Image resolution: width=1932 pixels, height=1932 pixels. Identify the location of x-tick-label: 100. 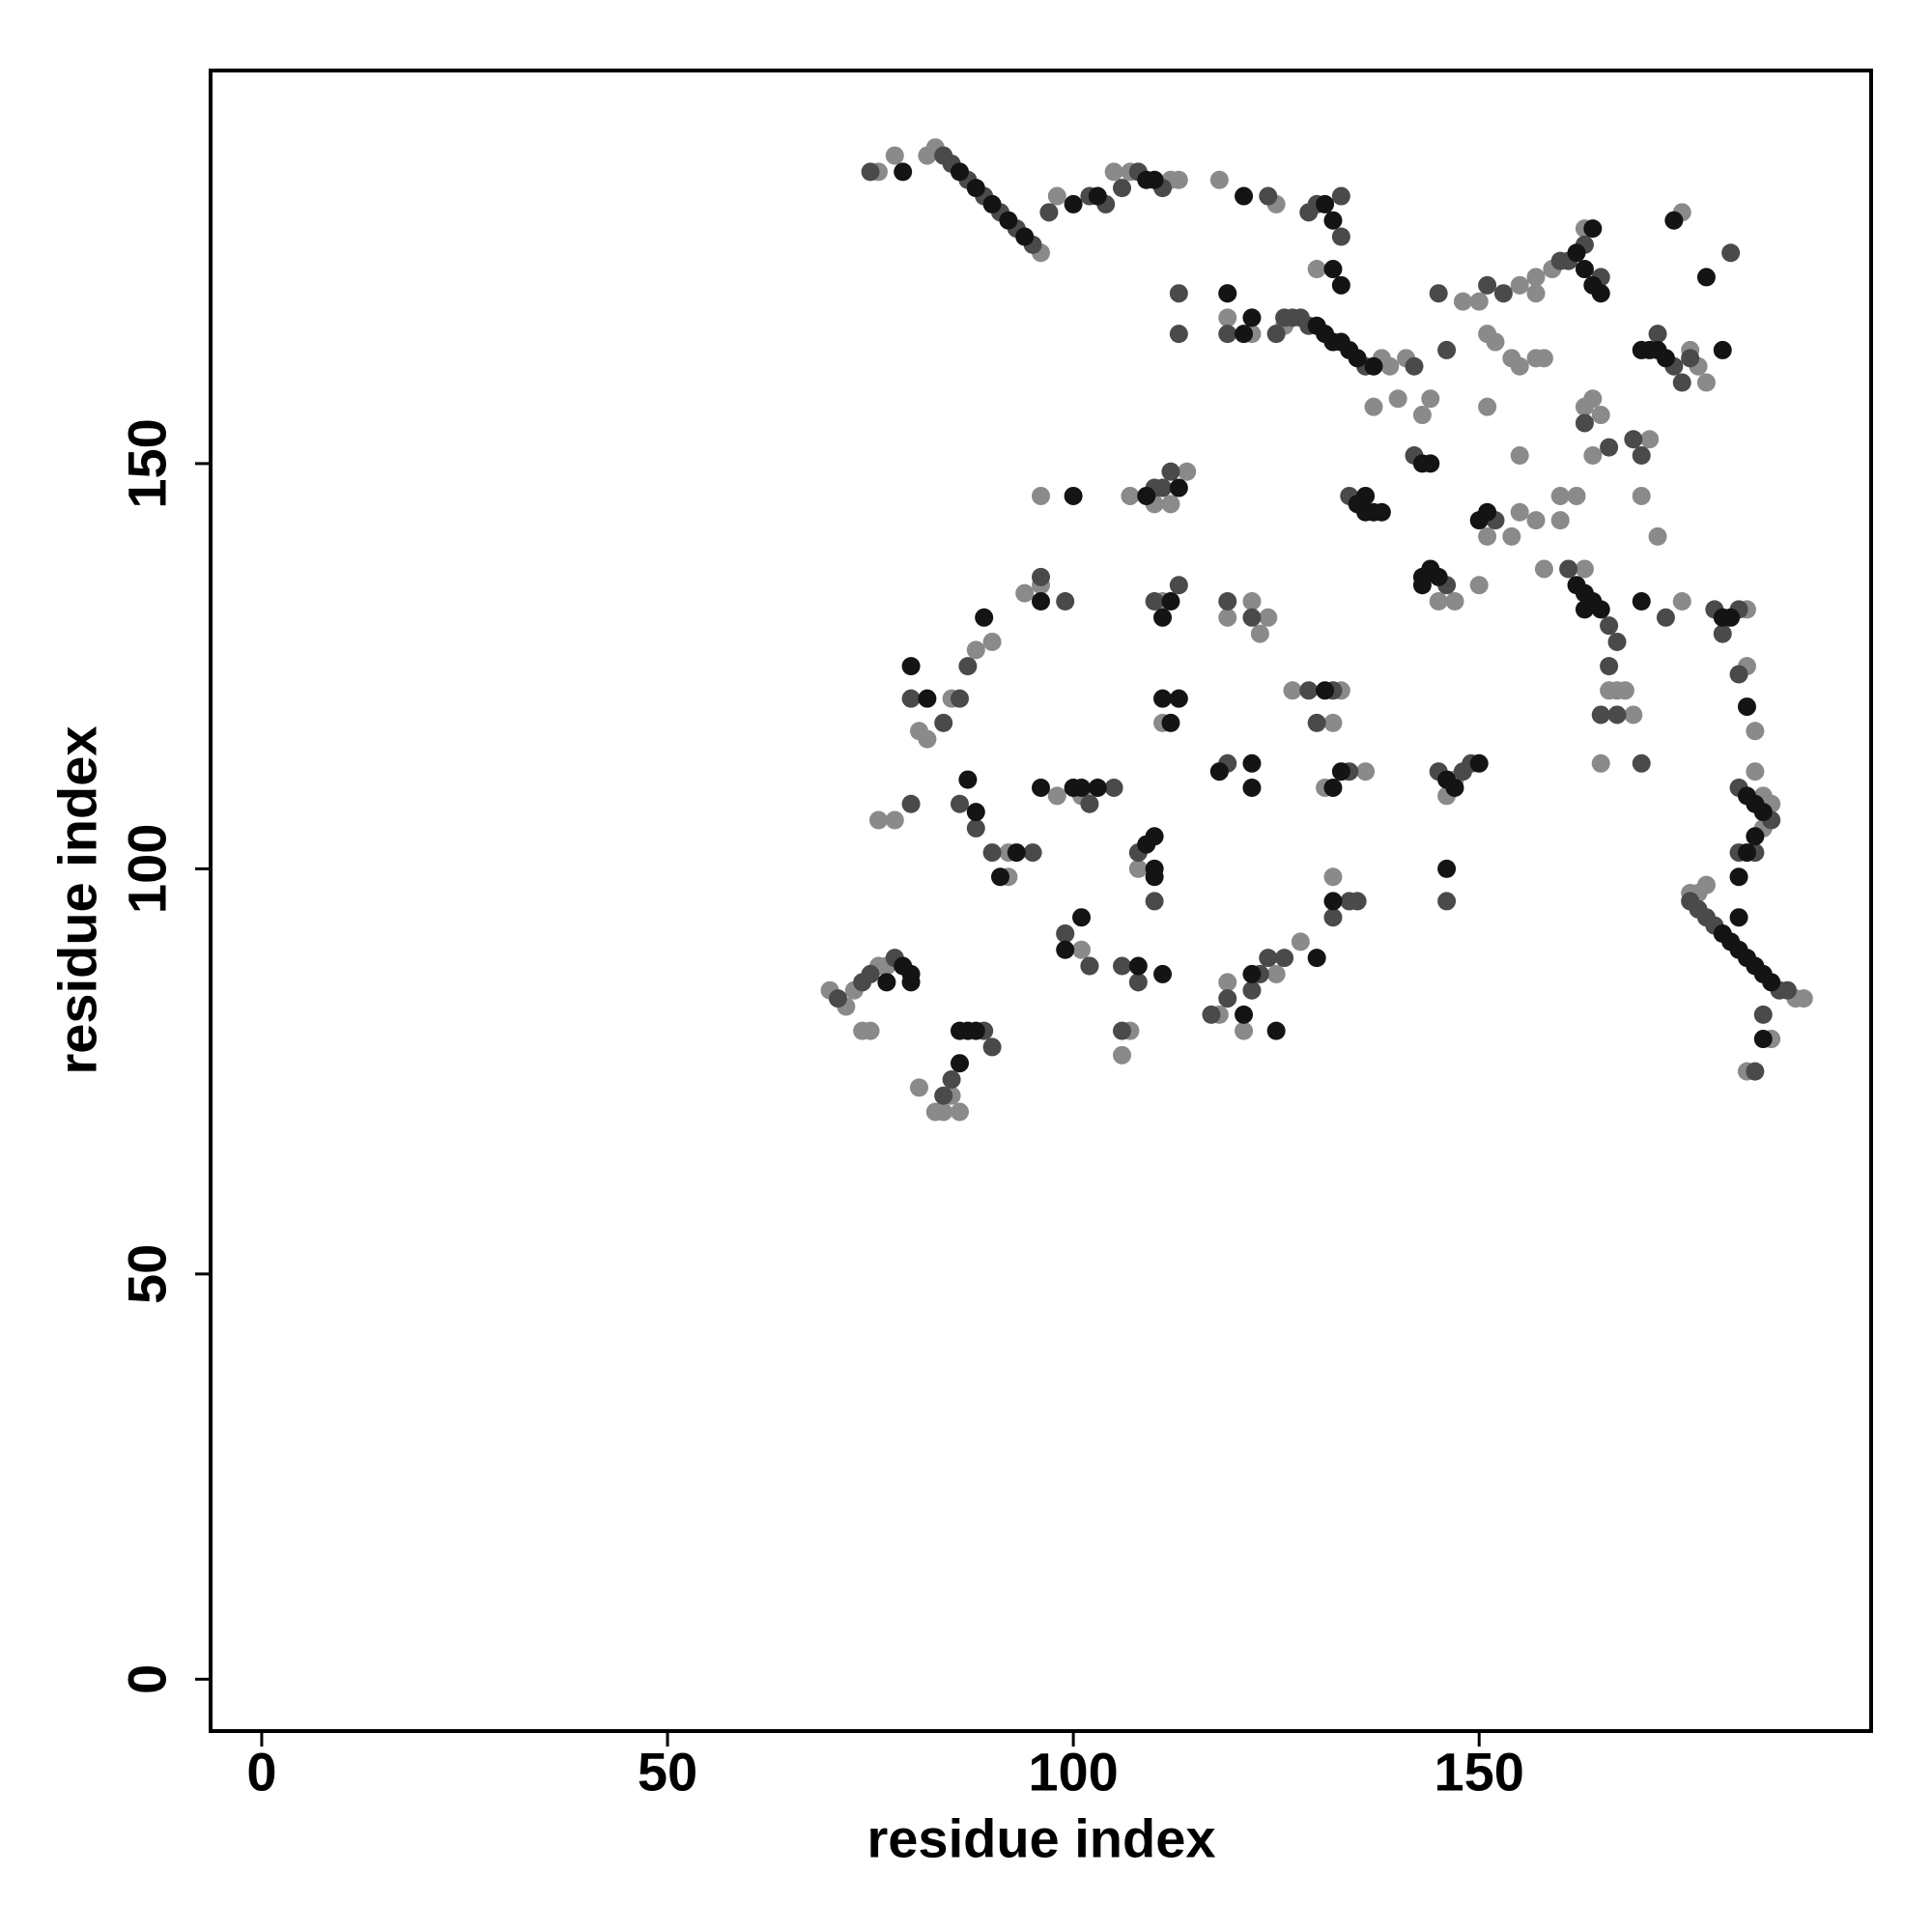
(1073, 1772).